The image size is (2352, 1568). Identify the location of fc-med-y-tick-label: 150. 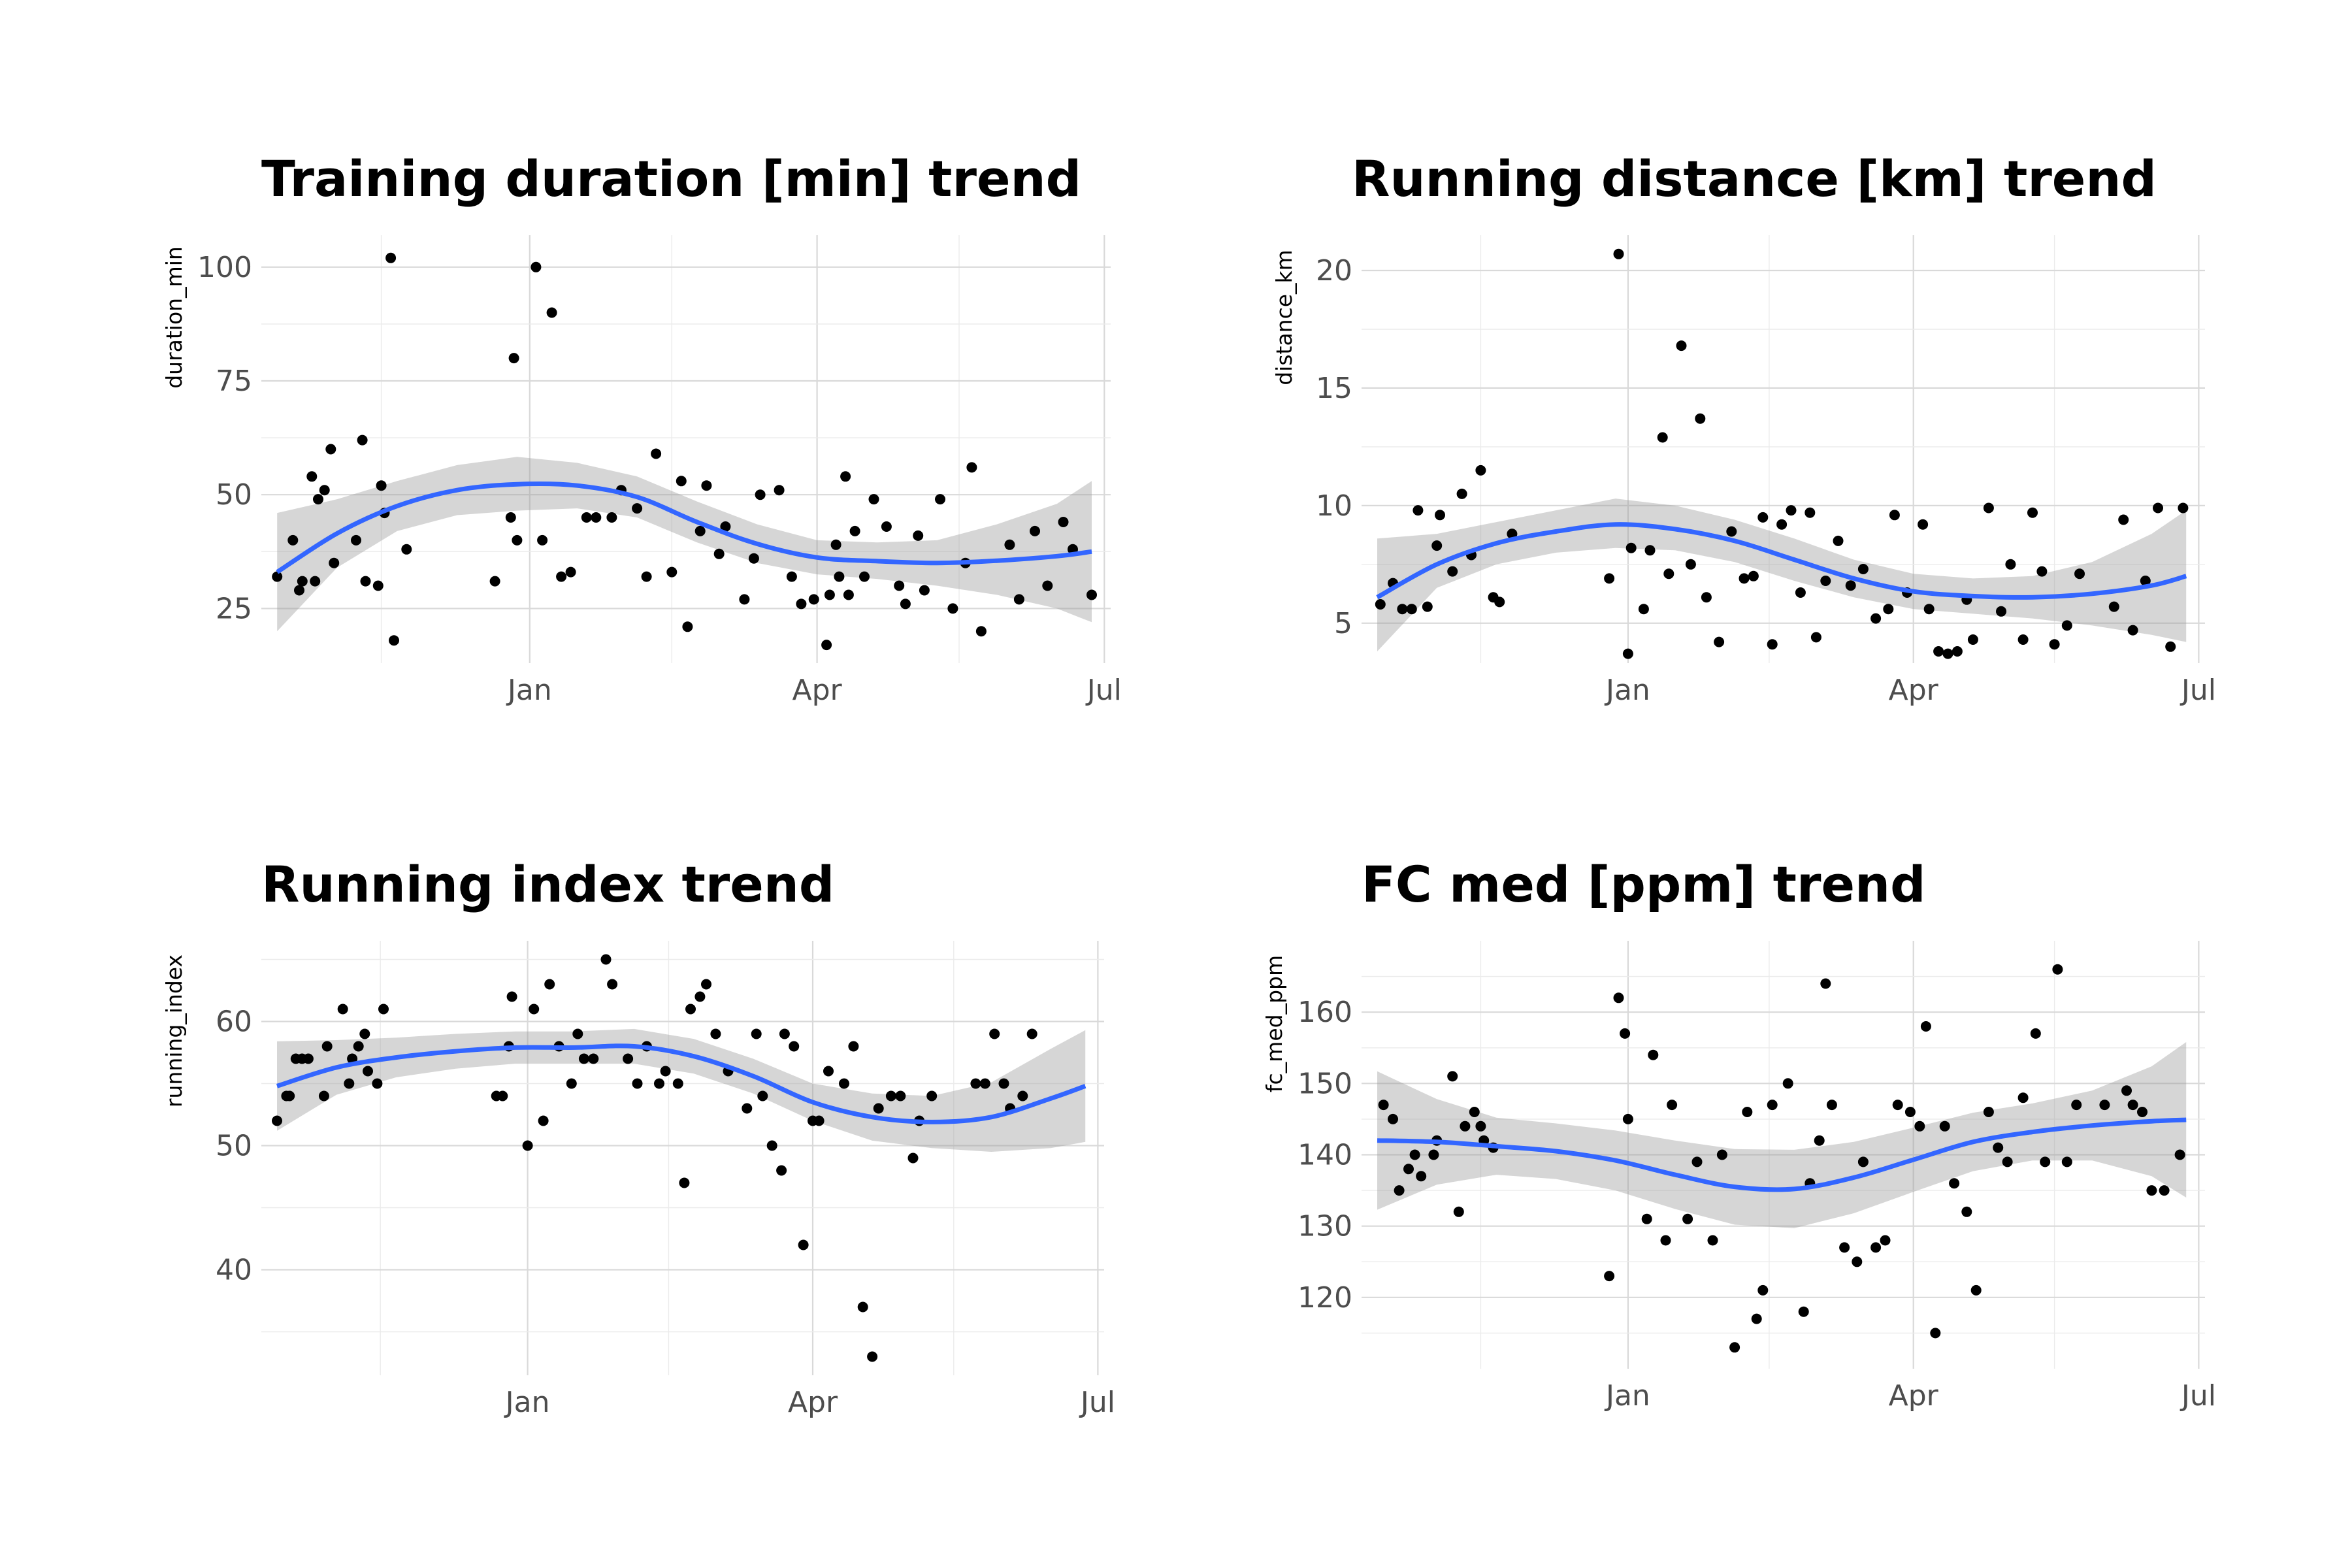
(1325, 1083).